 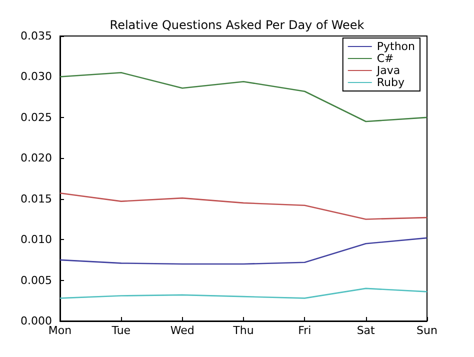 I want to click on y-tick-label: 0.005, so click(x=36, y=280).